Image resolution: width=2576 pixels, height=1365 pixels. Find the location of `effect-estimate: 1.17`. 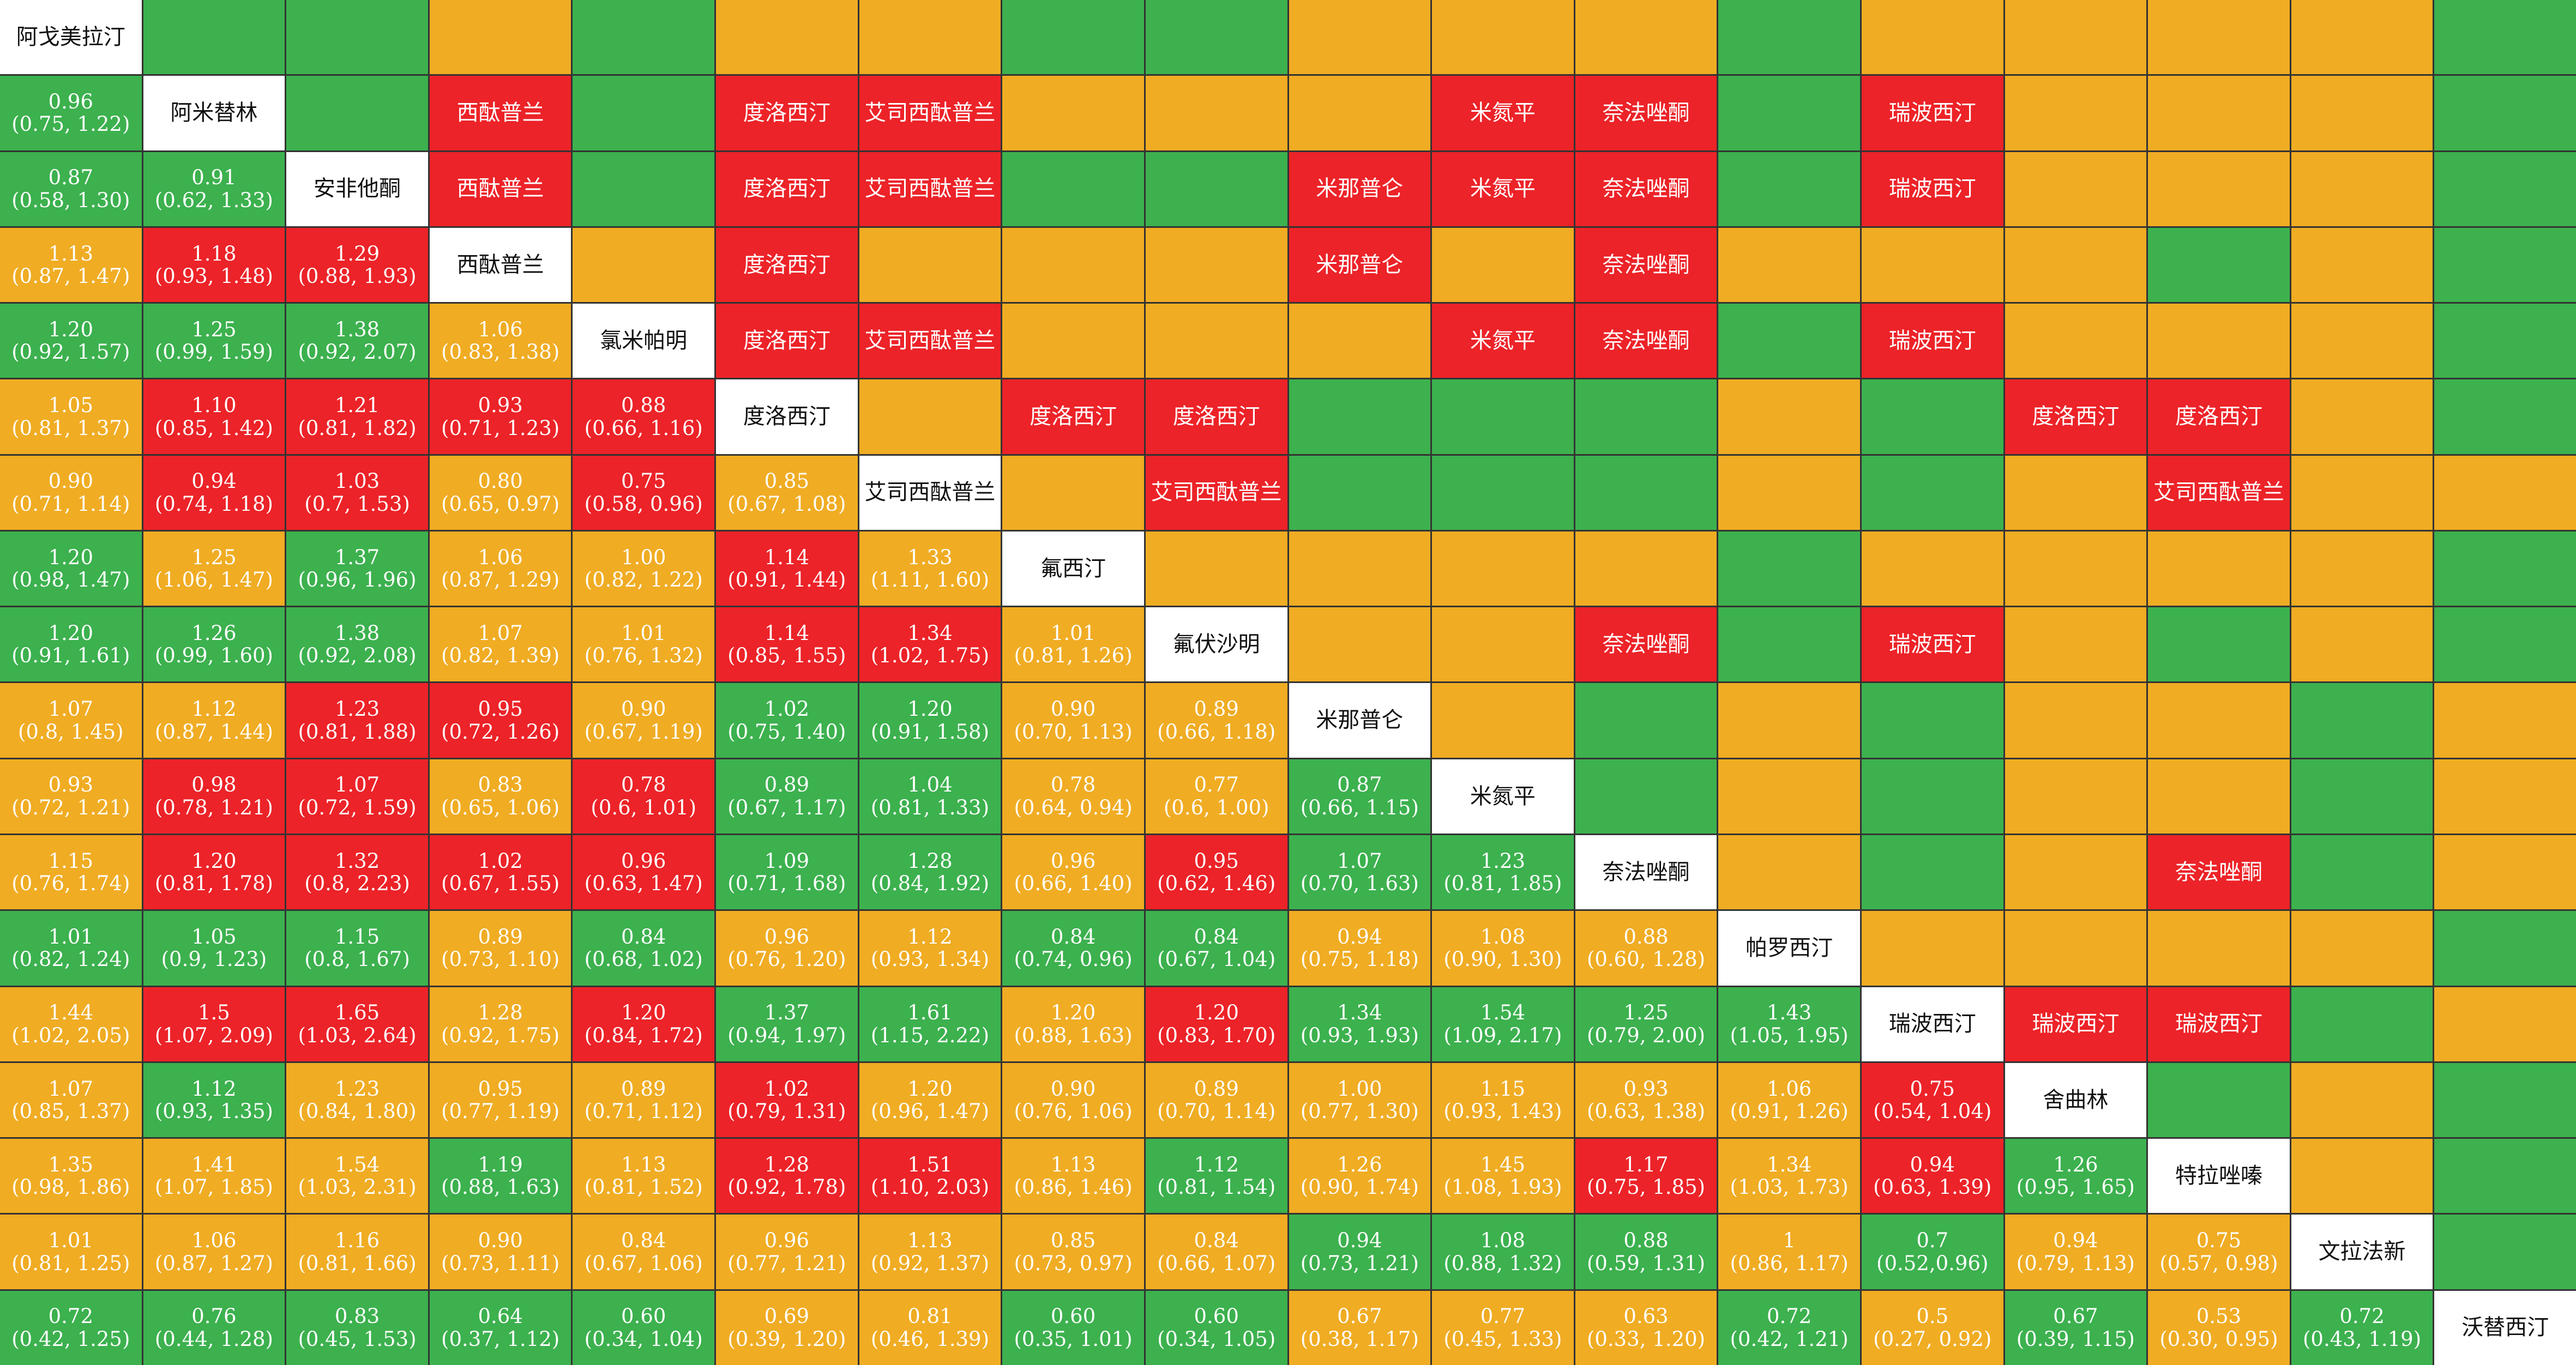

effect-estimate: 1.17 is located at coordinates (1646, 1164).